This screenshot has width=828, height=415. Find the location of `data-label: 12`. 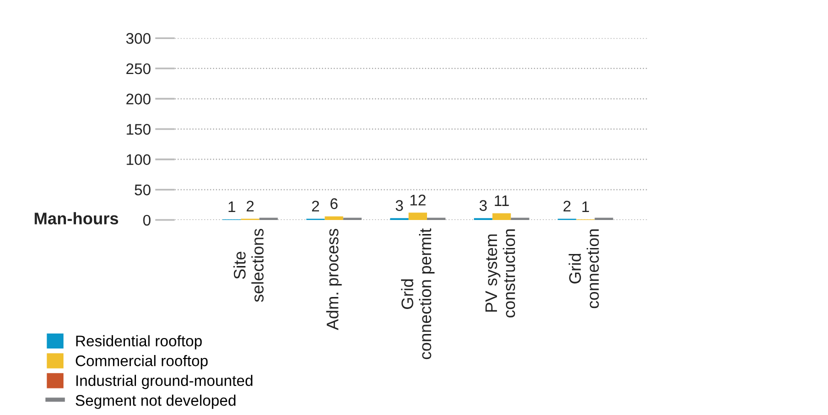

data-label: 12 is located at coordinates (418, 200).